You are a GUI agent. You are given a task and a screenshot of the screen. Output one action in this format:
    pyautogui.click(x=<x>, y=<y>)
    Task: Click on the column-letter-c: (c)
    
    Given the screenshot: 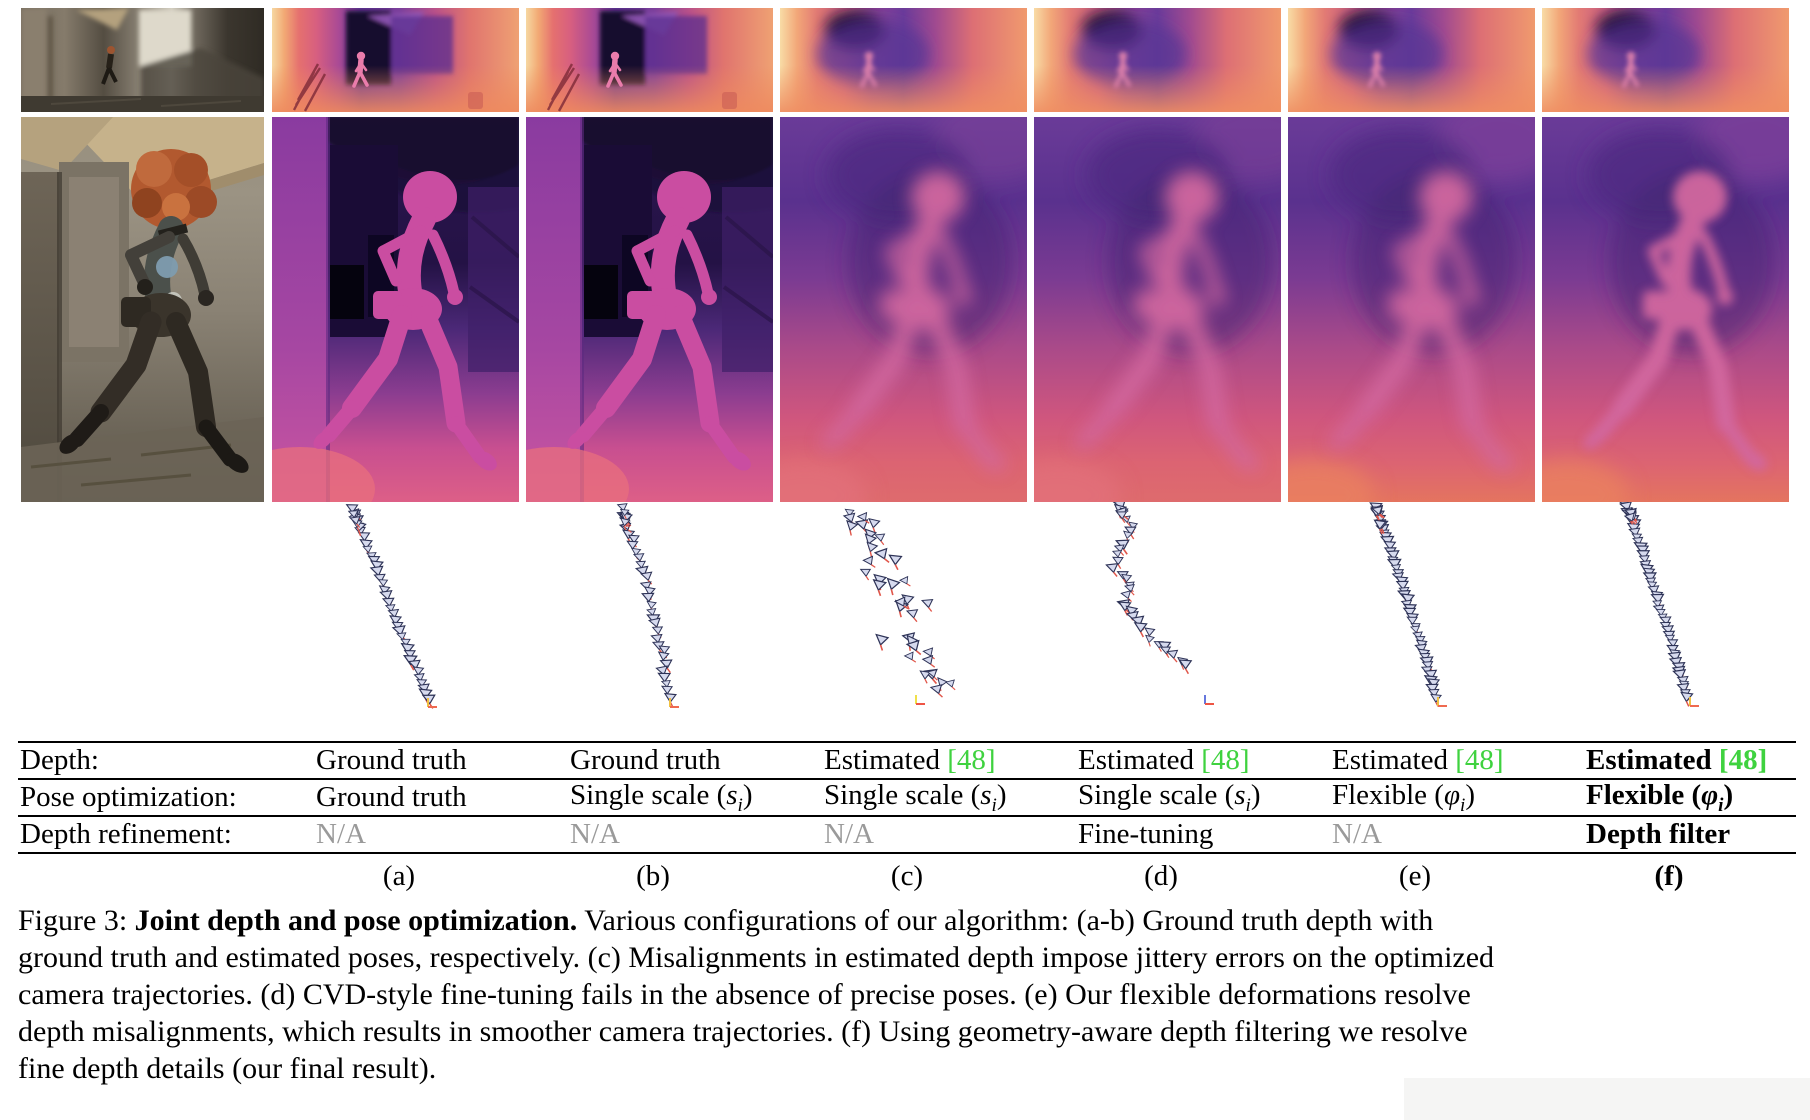 What is the action you would take?
    pyautogui.click(x=907, y=875)
    